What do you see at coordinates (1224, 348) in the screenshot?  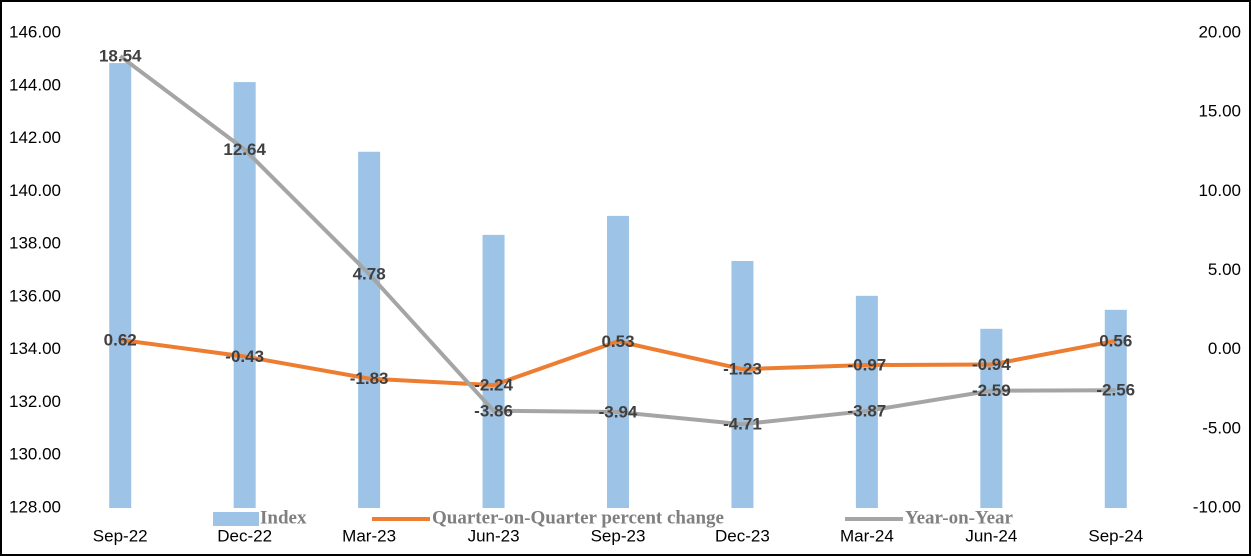 I see `y2-tick-label: 0.00` at bounding box center [1224, 348].